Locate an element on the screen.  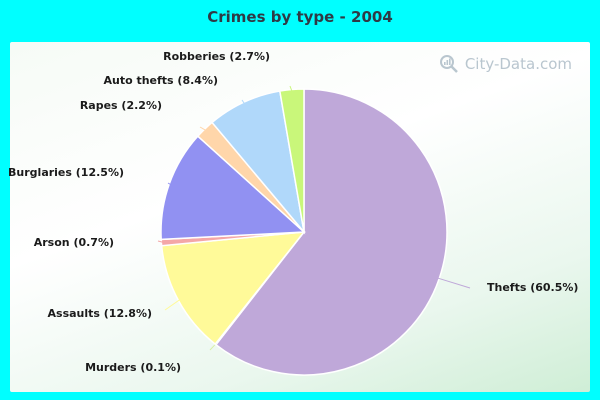
slice-label: Rapes (2.2%) is located at coordinates (121, 105).